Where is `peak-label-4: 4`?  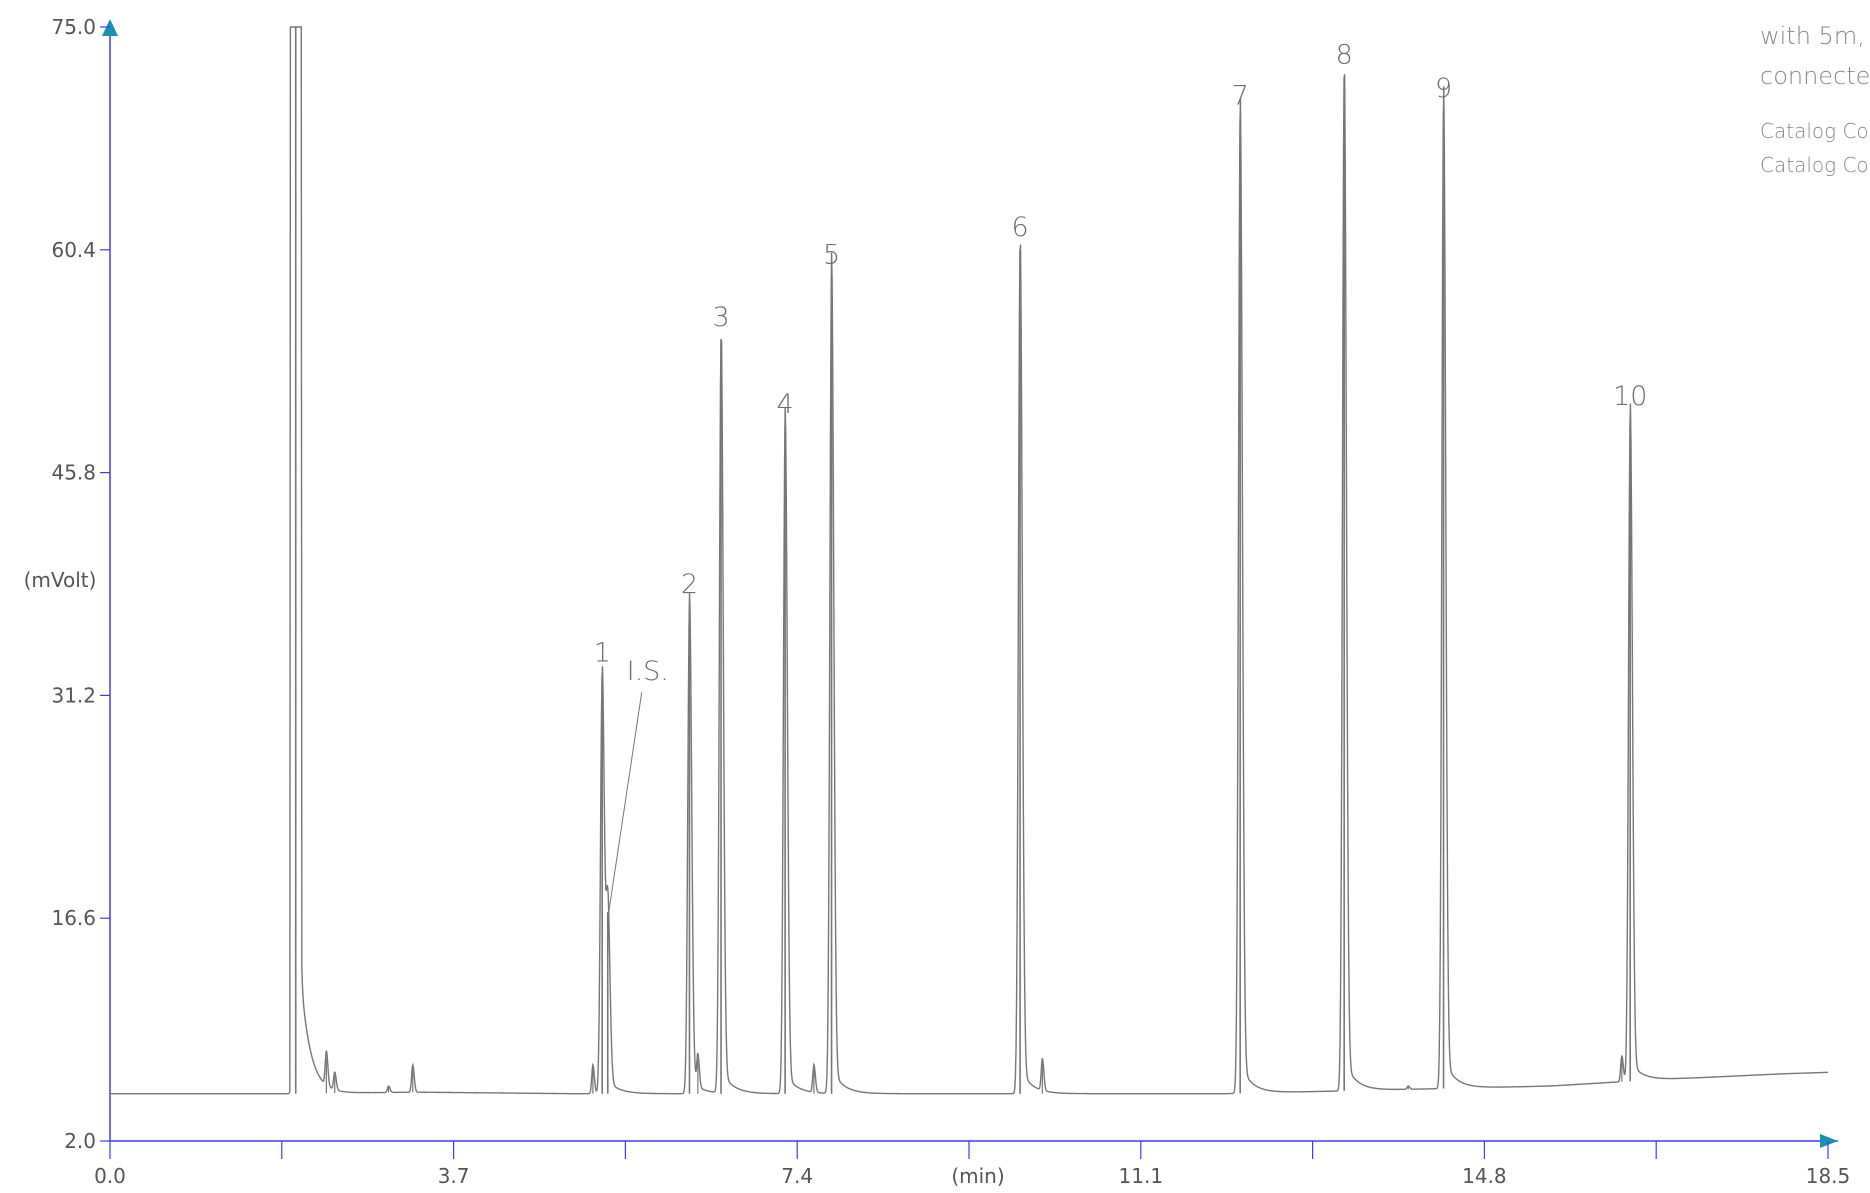 peak-label-4: 4 is located at coordinates (785, 404).